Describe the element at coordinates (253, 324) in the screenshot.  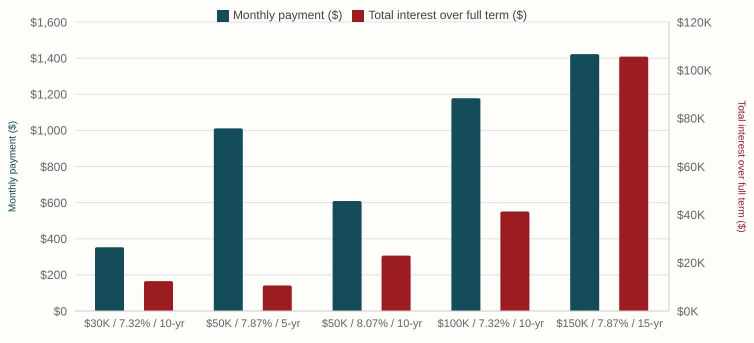
I see `x-tick-label: $50K / 7.87% / 5-yr` at that location.